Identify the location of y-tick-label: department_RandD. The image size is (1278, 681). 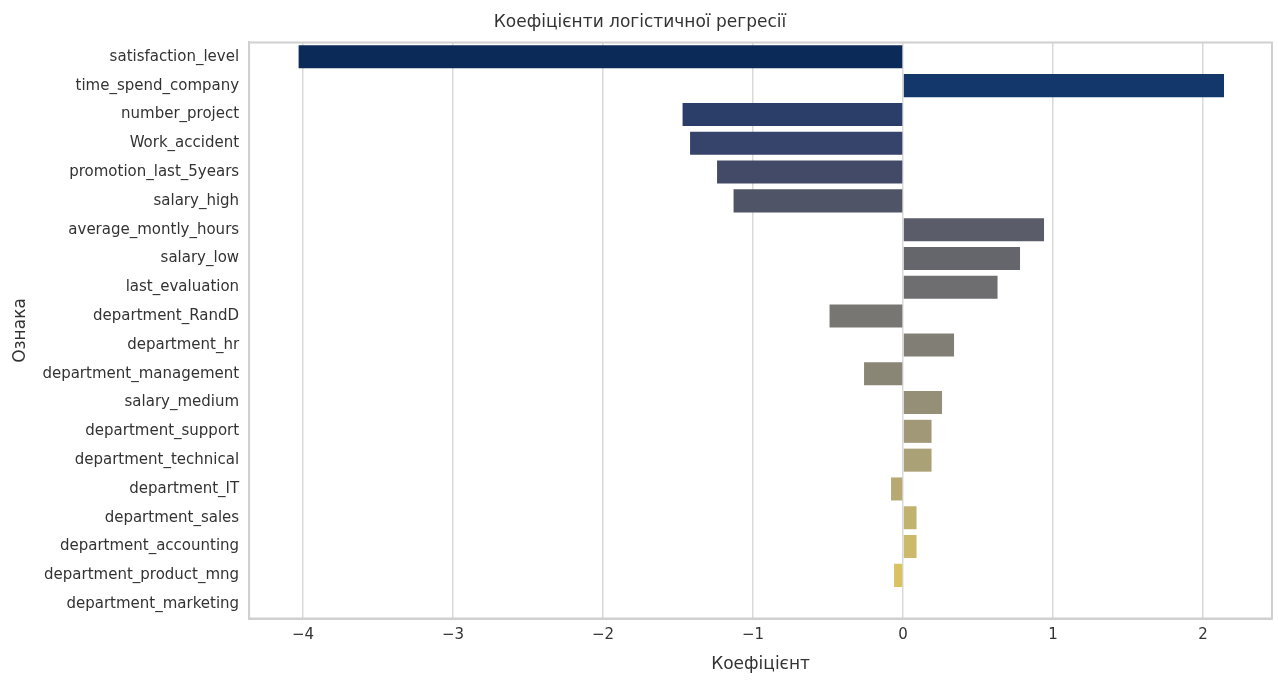
(166, 315).